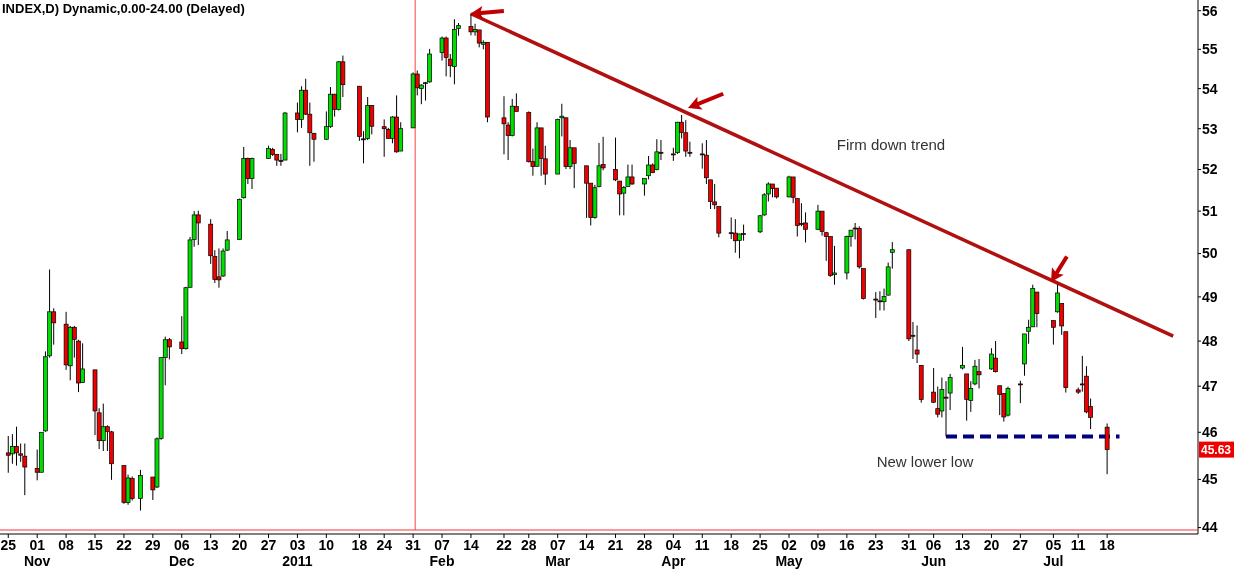  Describe the element at coordinates (789, 553) in the screenshot. I see `x-tick-label: 02 May` at that location.